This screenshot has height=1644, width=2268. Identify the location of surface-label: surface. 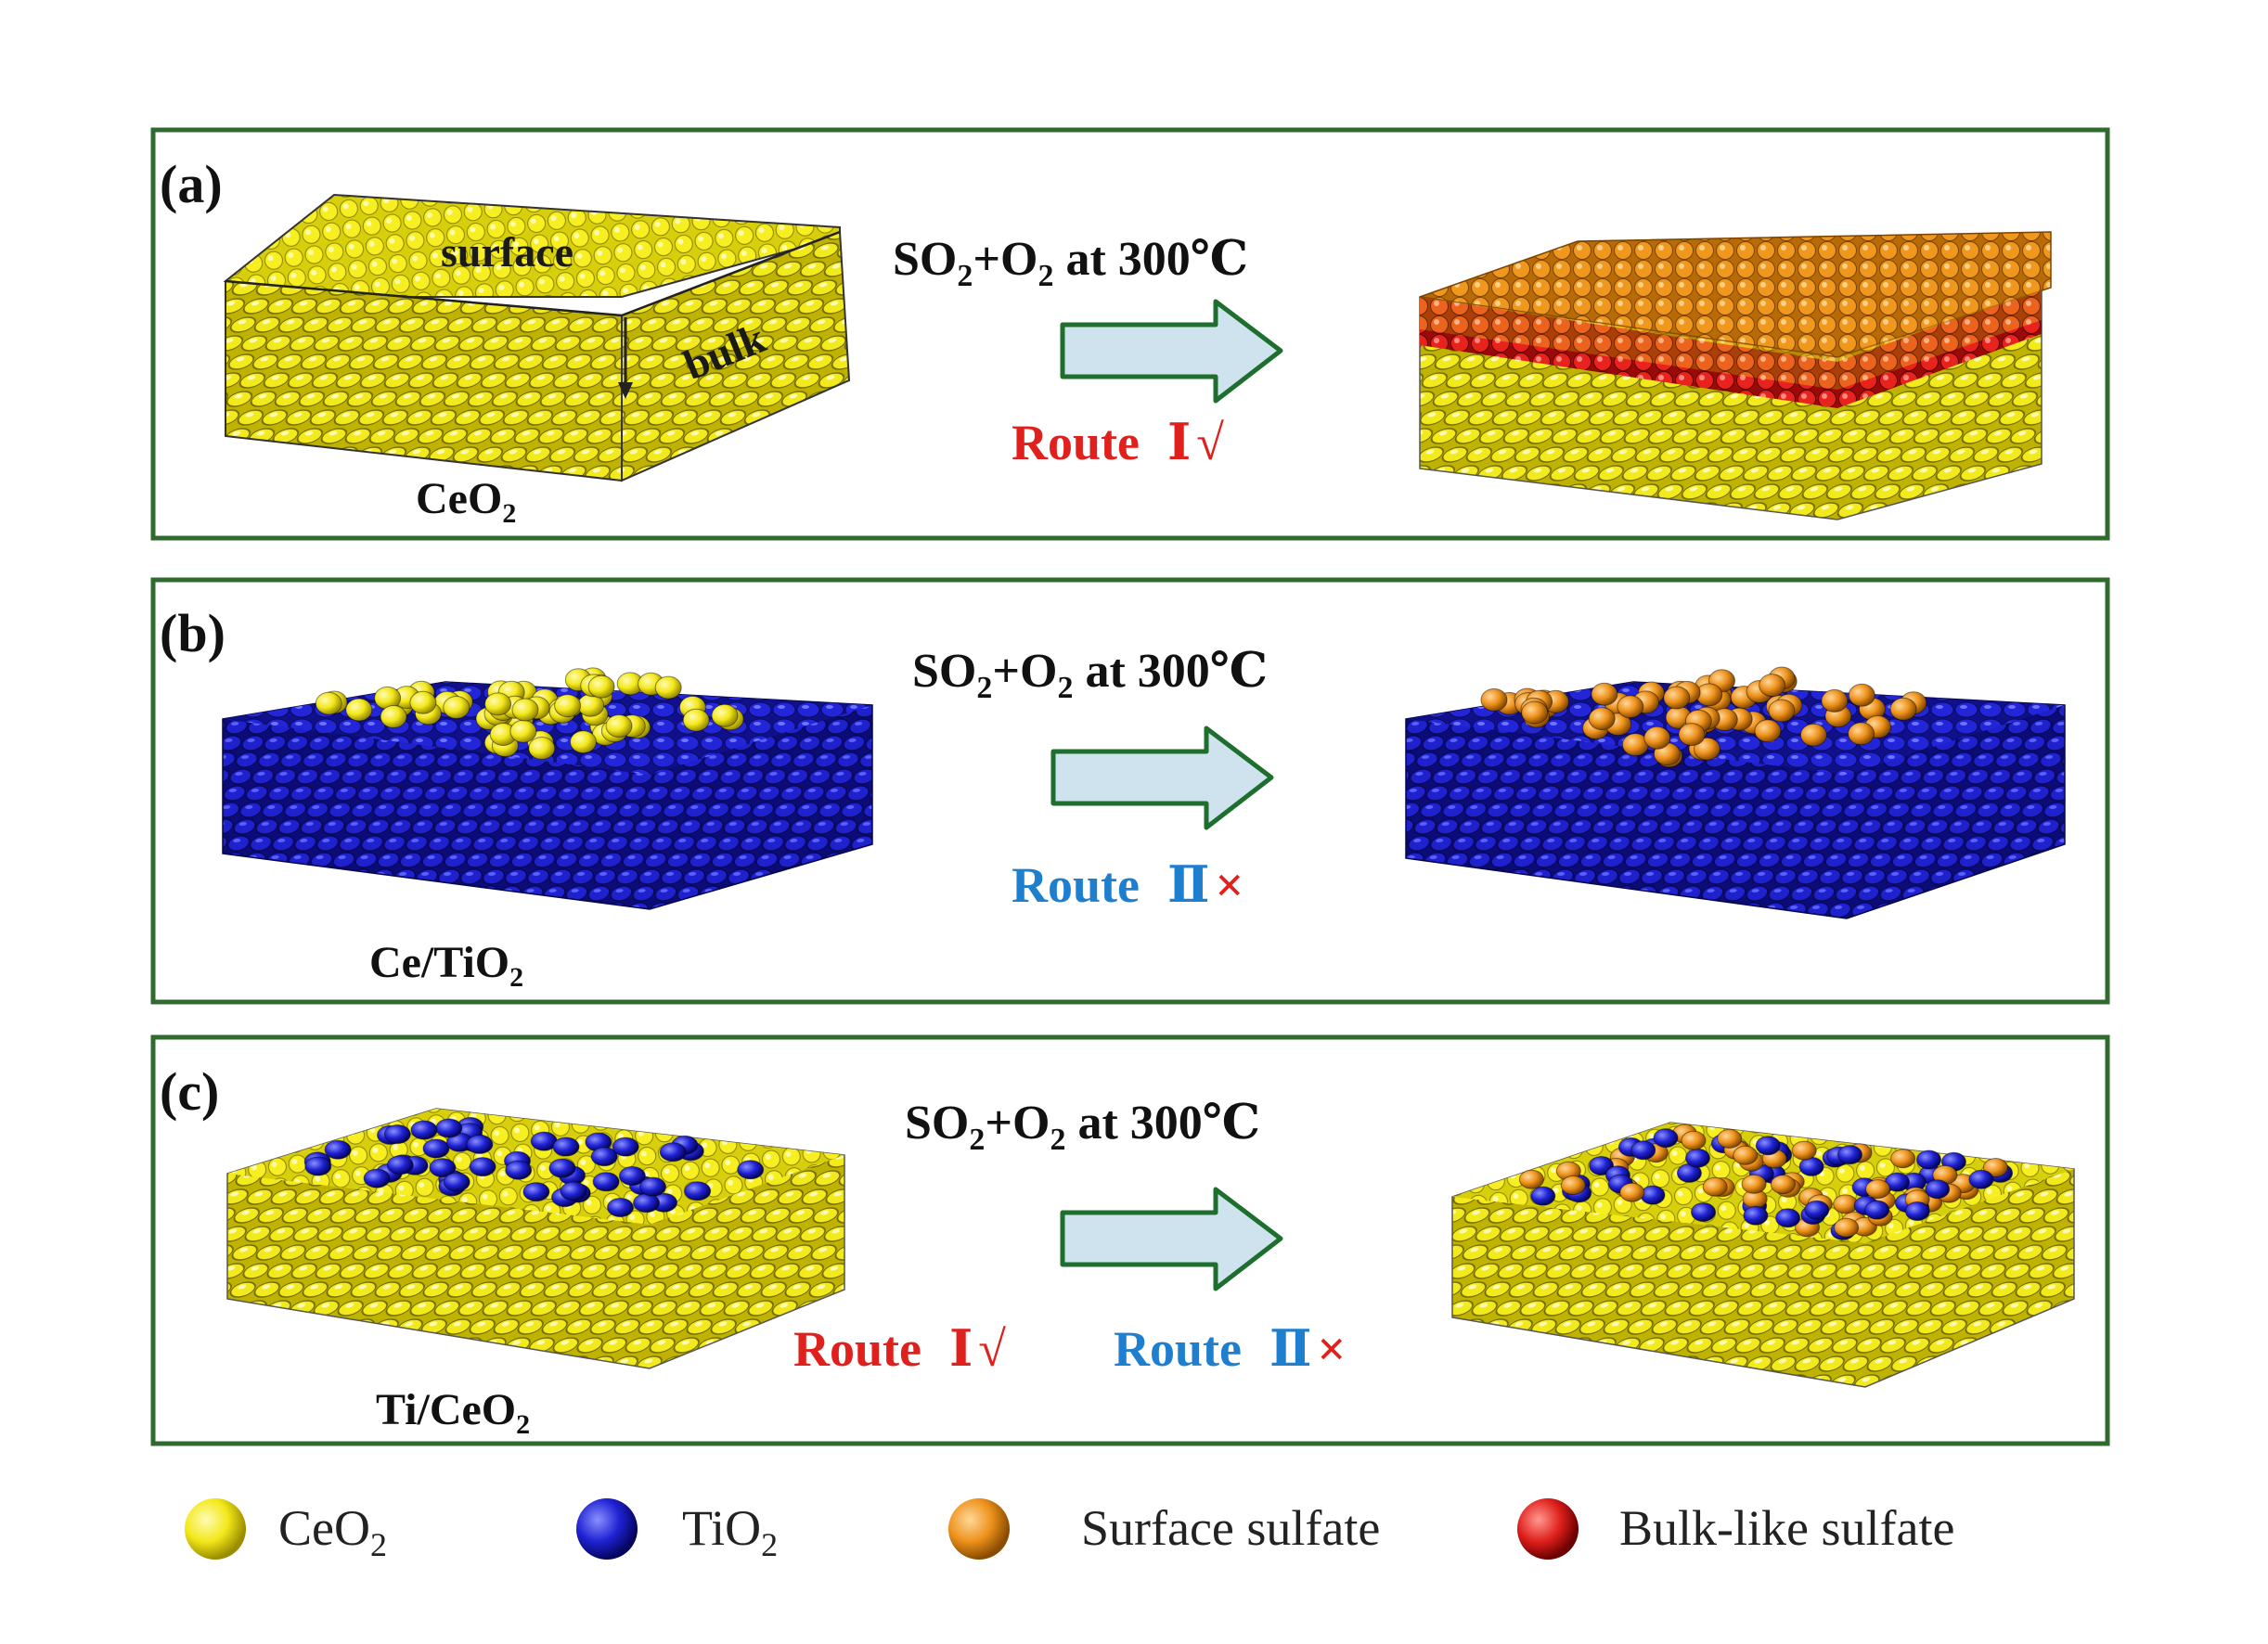
(507, 252).